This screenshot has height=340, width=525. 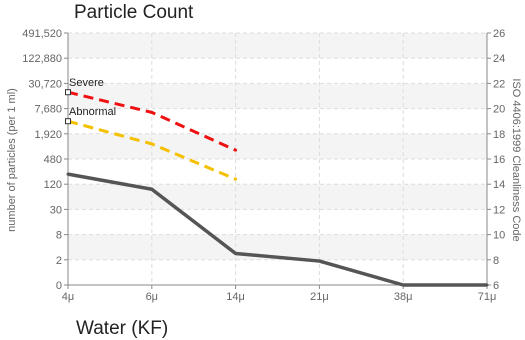 What do you see at coordinates (86, 83) in the screenshot?
I see `annotation-label-severe: Severe` at bounding box center [86, 83].